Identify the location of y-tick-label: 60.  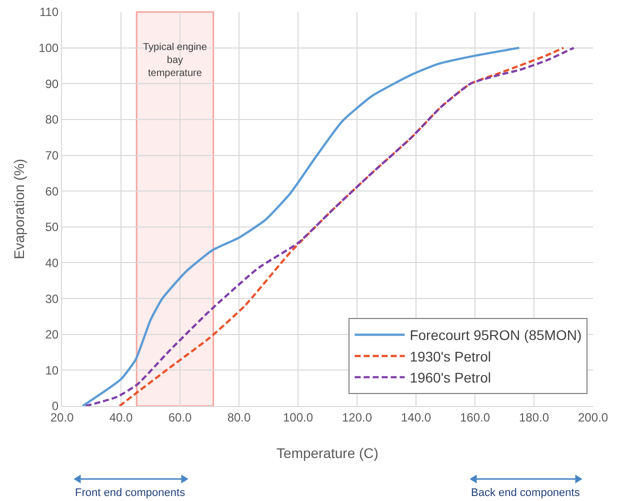
(52, 191).